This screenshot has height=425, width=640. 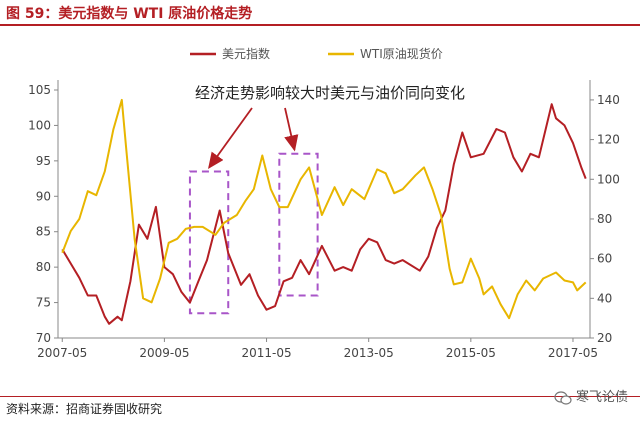 What do you see at coordinates (330, 93) in the screenshot?
I see `annotation-text: 经济走势影响较大时美元与油价同向变化` at bounding box center [330, 93].